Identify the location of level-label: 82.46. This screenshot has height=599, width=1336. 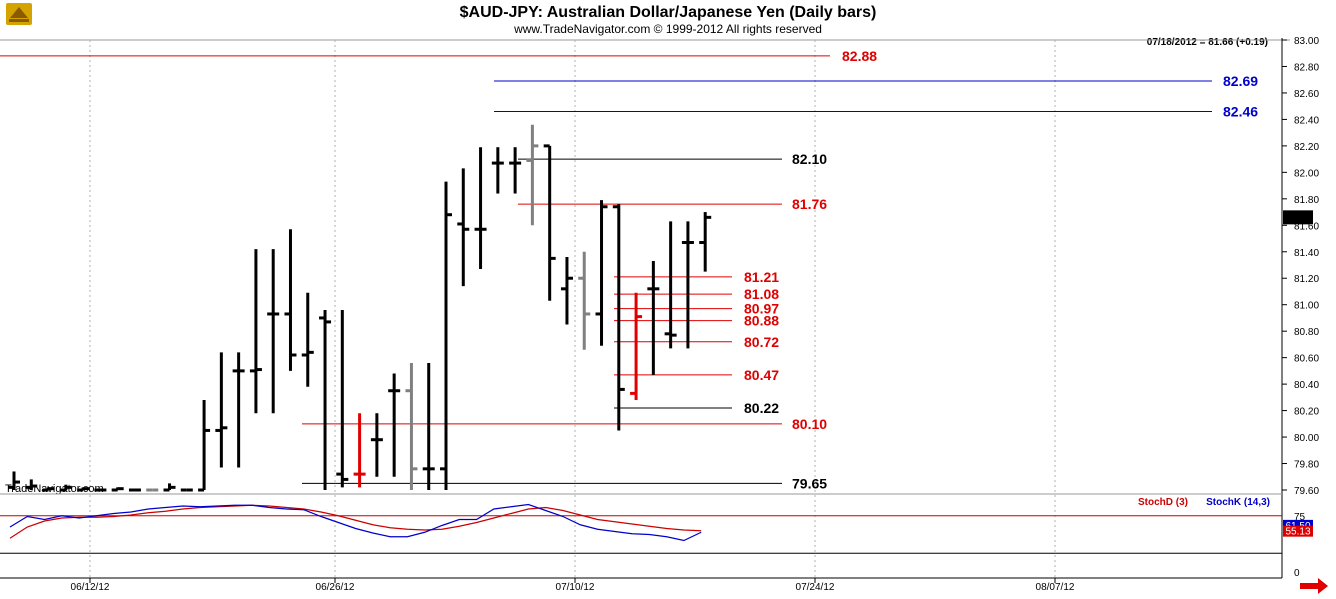
(1240, 111).